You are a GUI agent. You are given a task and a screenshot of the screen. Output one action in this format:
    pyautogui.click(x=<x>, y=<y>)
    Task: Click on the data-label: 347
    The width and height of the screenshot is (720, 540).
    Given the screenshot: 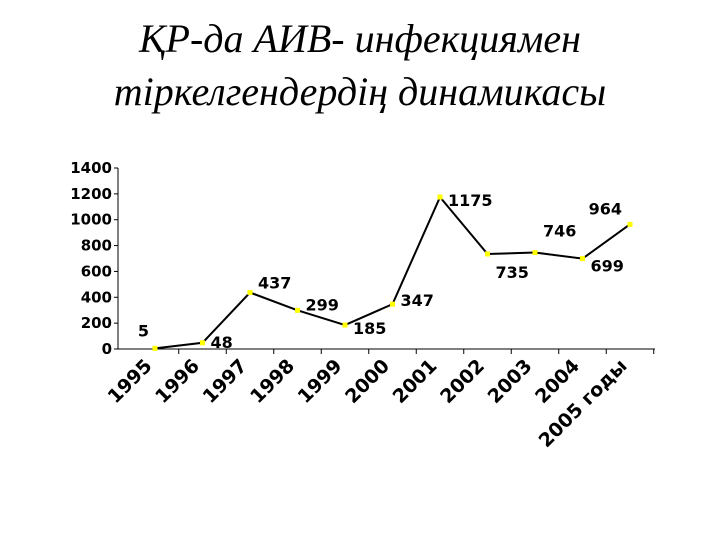 What is the action you would take?
    pyautogui.click(x=417, y=300)
    